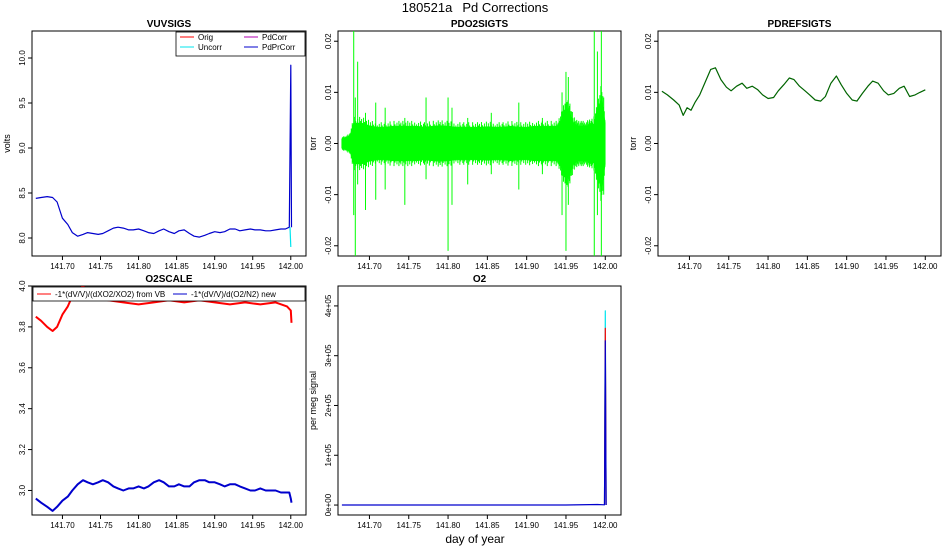  I want to click on pdrefsigts-frame, so click(799, 143).